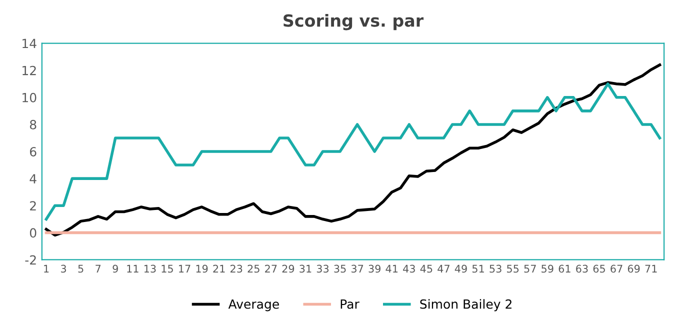 The image size is (699, 333). What do you see at coordinates (616, 268) in the screenshot?
I see `x-tick-label: 67` at bounding box center [616, 268].